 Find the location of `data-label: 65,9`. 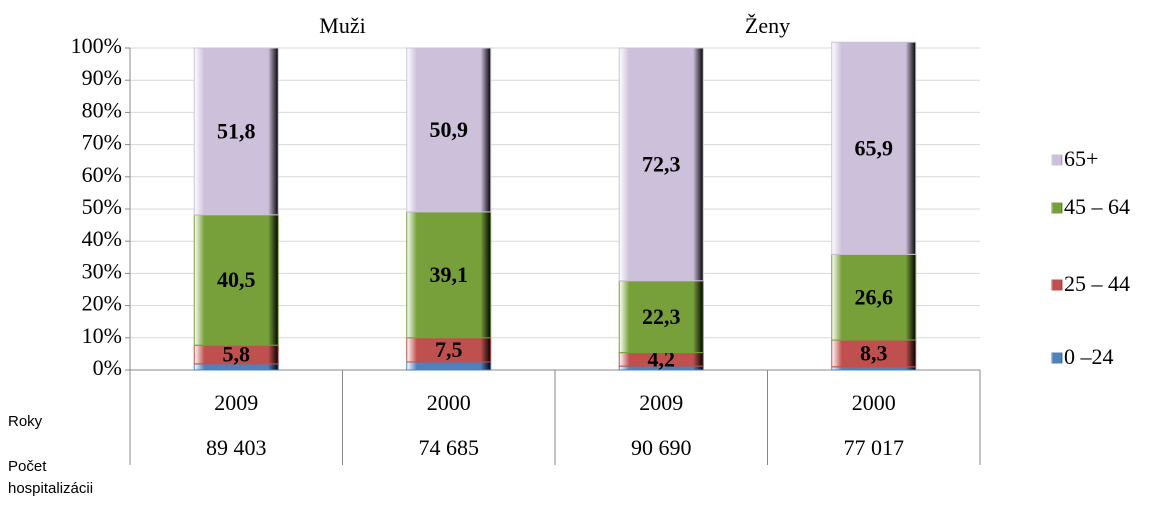

data-label: 65,9 is located at coordinates (874, 147).